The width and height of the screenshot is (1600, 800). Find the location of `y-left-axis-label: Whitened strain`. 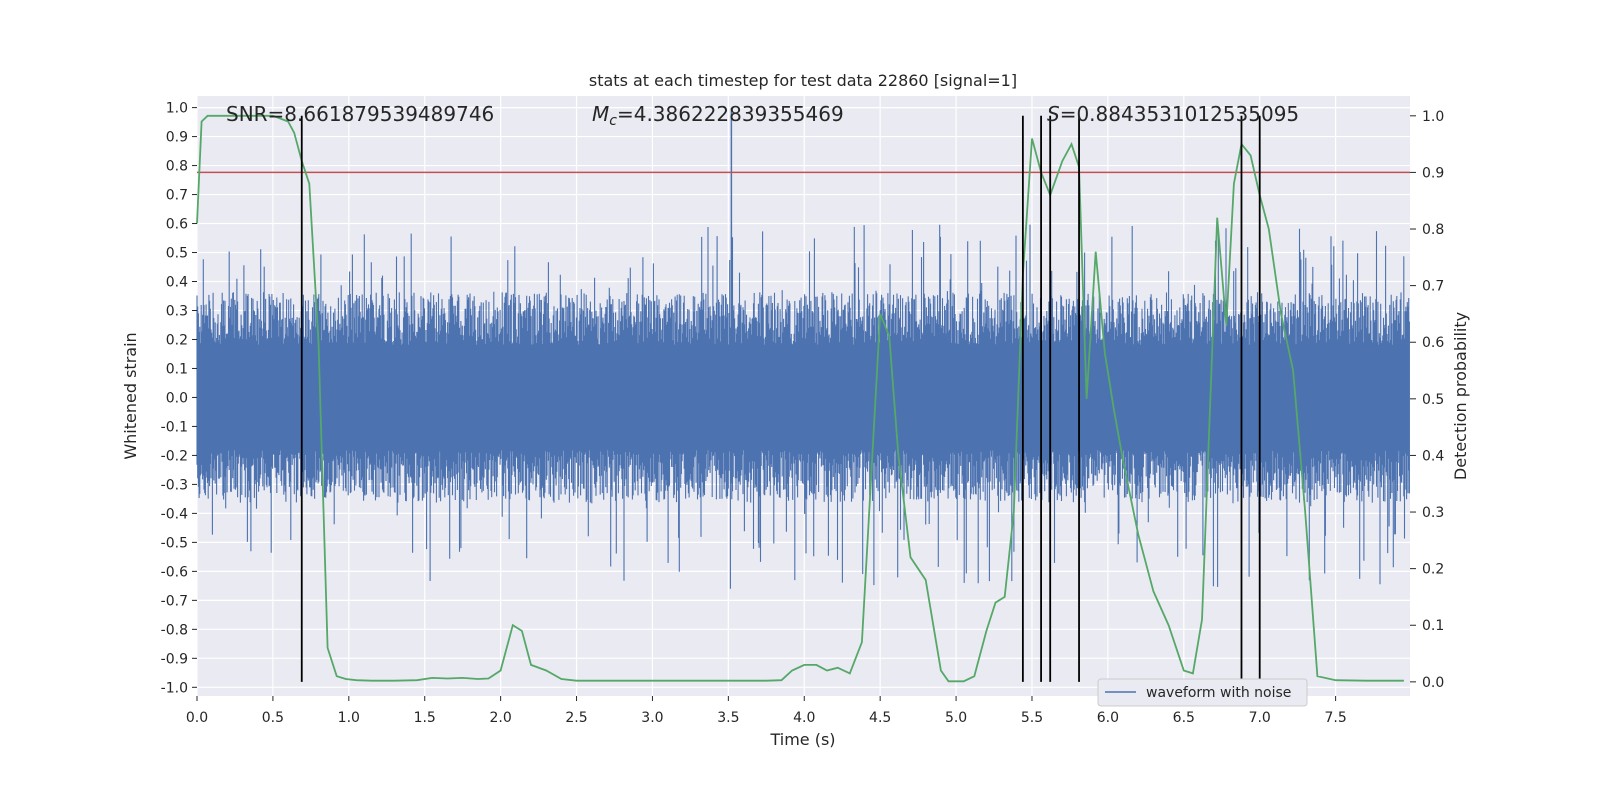

y-left-axis-label: Whitened strain is located at coordinates (130, 395).